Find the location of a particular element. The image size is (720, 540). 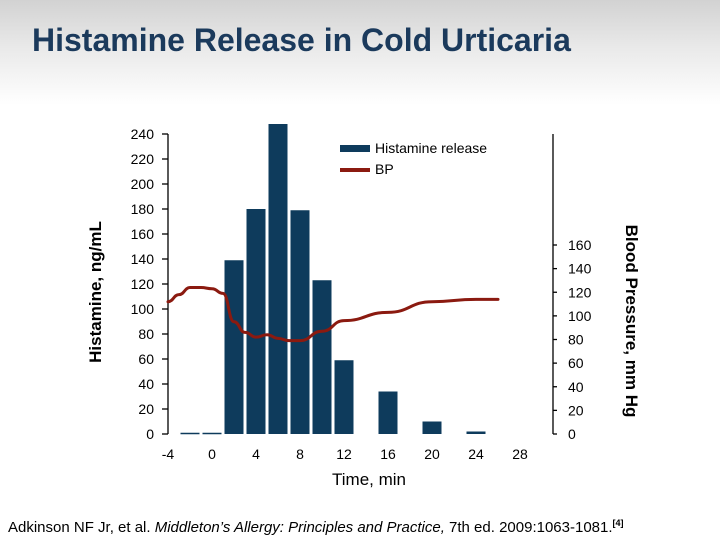

y2-axis-label: Blood Pressure, mm Hg is located at coordinates (631, 321).